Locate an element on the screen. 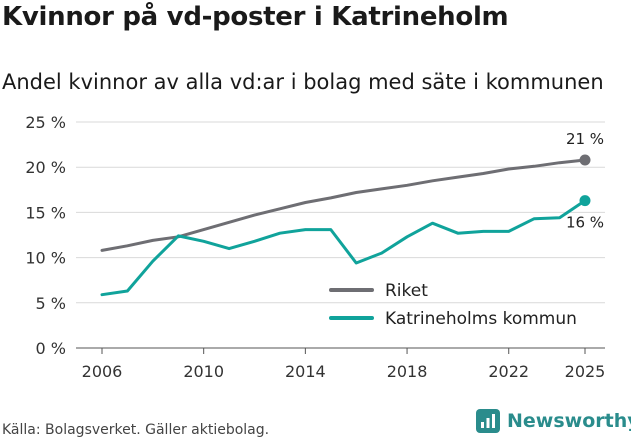 This screenshot has width=631, height=439. y-tick-label: 10 % is located at coordinates (45, 258).